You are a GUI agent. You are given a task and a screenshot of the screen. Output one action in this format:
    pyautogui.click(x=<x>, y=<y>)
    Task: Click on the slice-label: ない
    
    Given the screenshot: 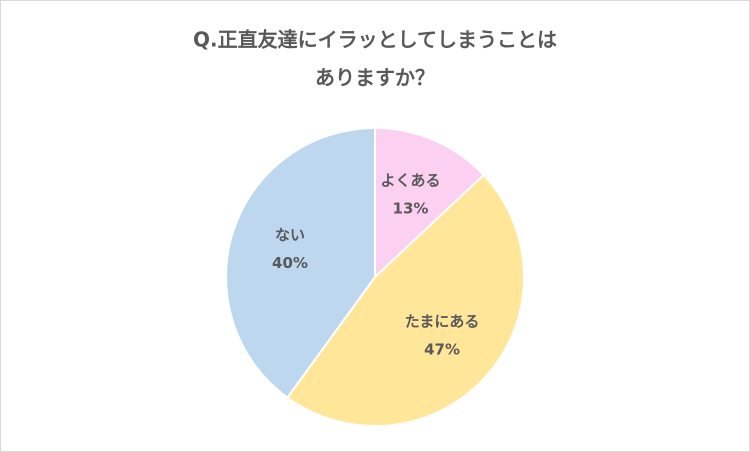 What is the action you would take?
    pyautogui.click(x=290, y=235)
    